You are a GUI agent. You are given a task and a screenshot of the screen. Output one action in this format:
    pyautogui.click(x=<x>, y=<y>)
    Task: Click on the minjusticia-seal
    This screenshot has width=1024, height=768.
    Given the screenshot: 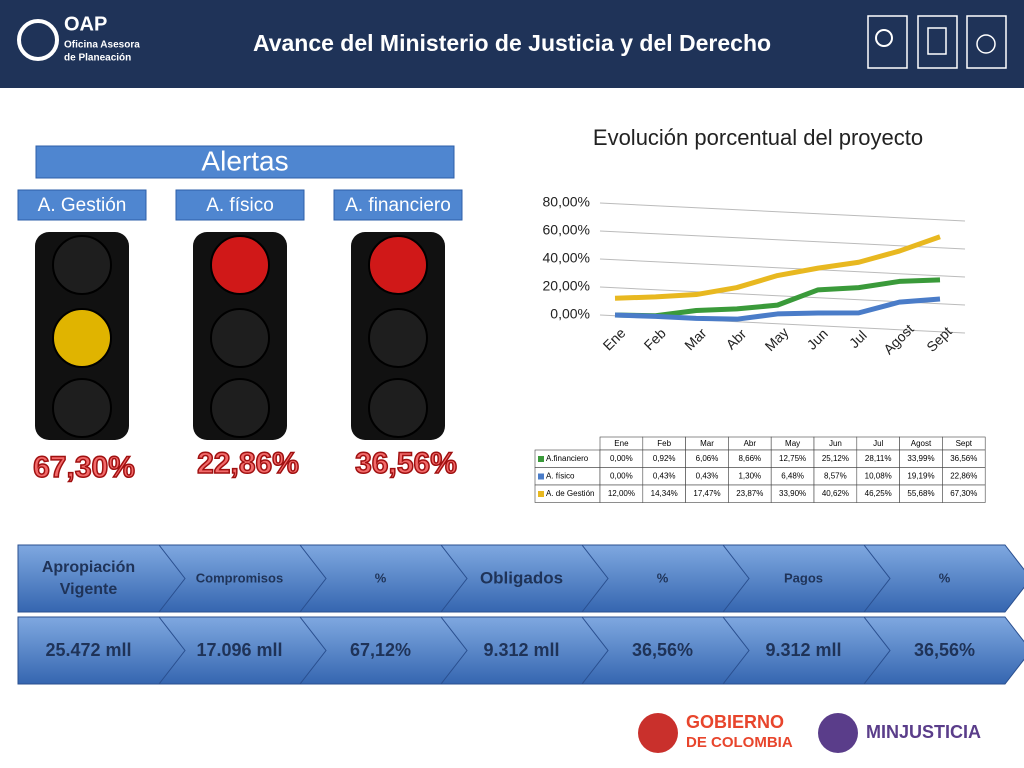 What is the action you would take?
    pyautogui.click(x=838, y=733)
    